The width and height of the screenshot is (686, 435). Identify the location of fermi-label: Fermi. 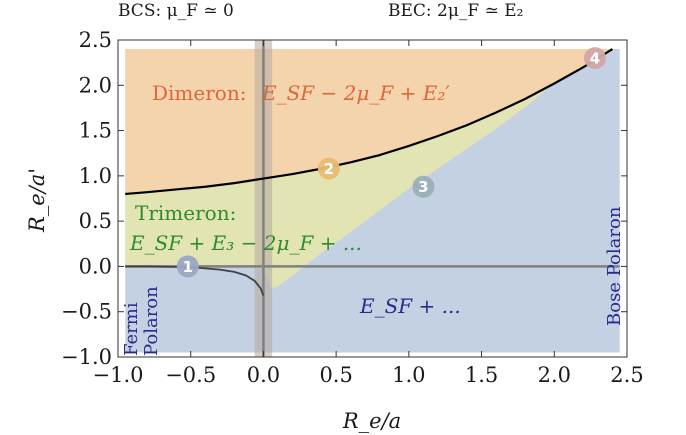
(131, 329).